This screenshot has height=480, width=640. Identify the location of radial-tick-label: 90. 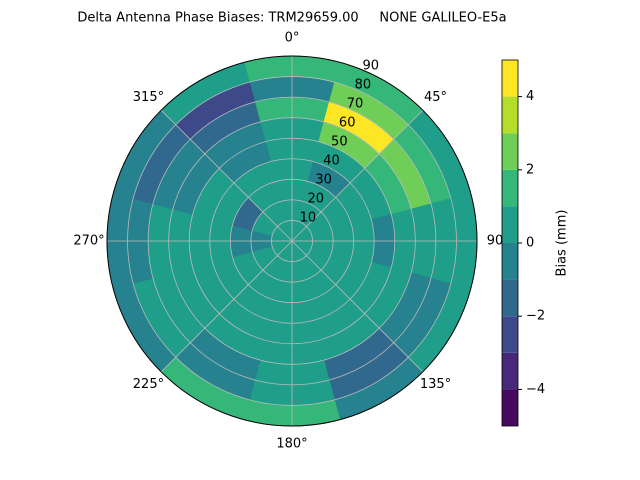
(371, 66).